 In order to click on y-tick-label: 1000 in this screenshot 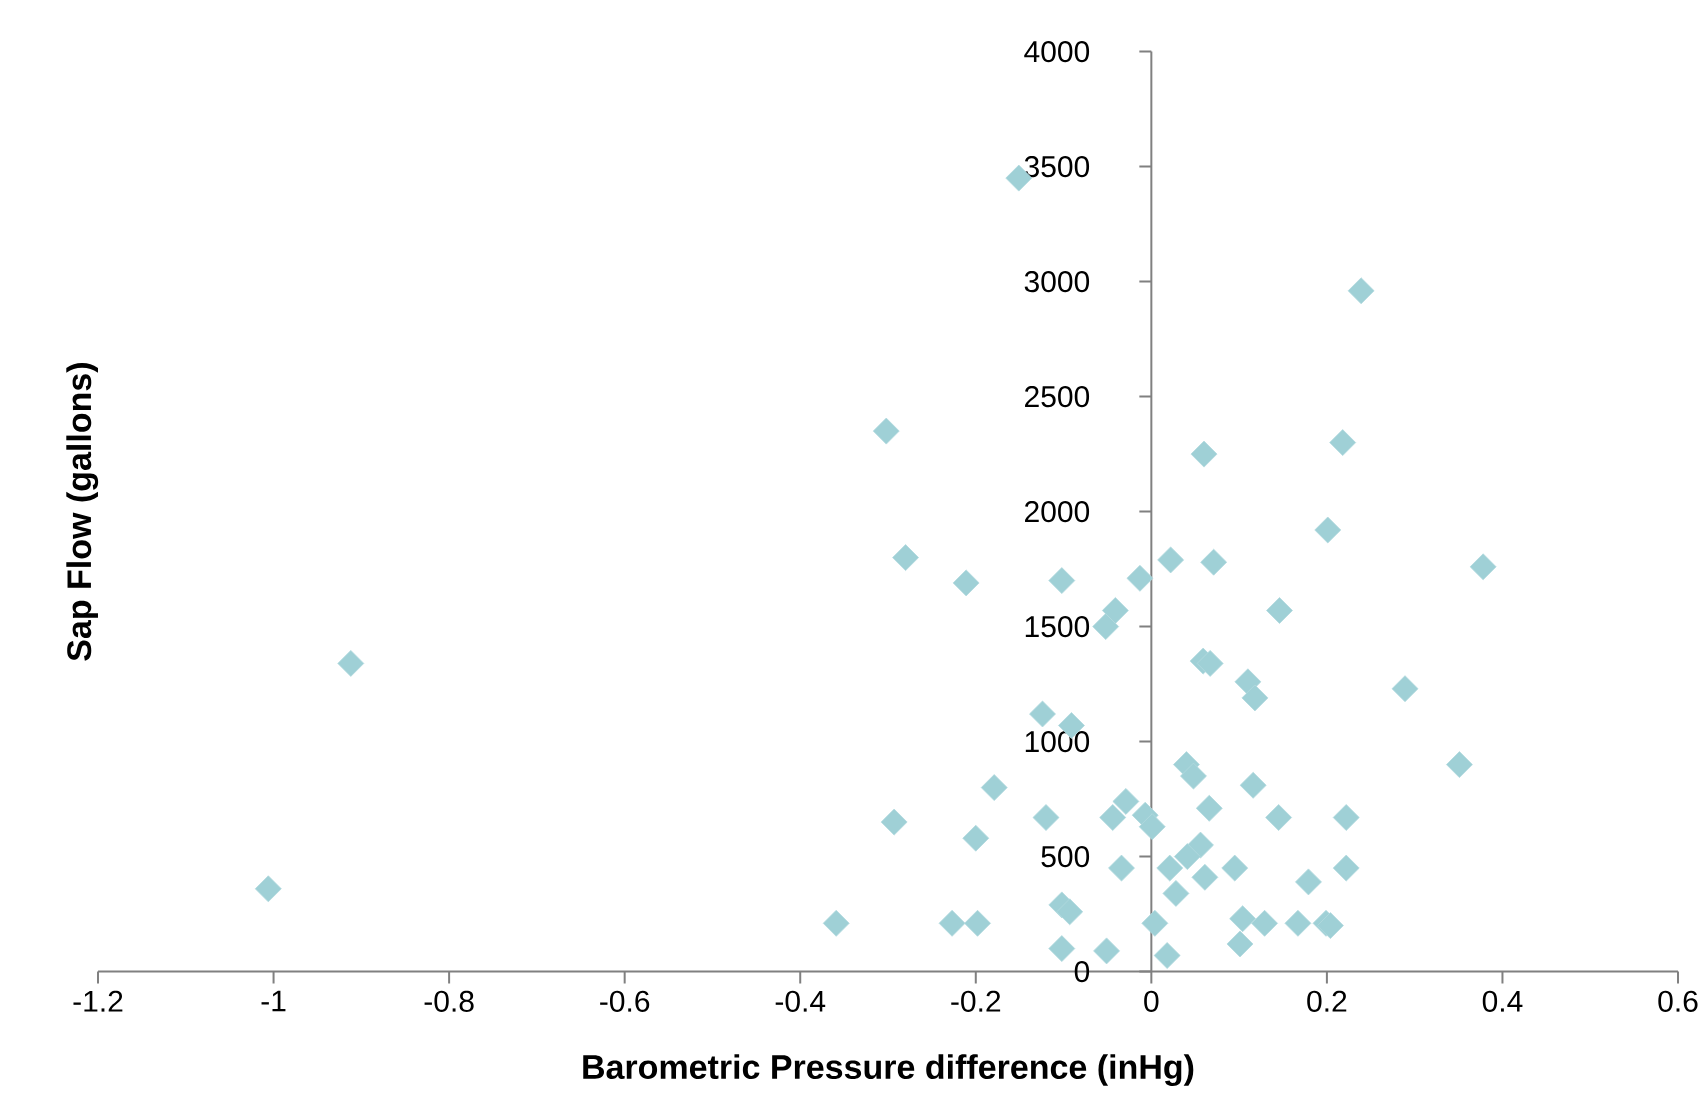, I will do `click(1057, 741)`.